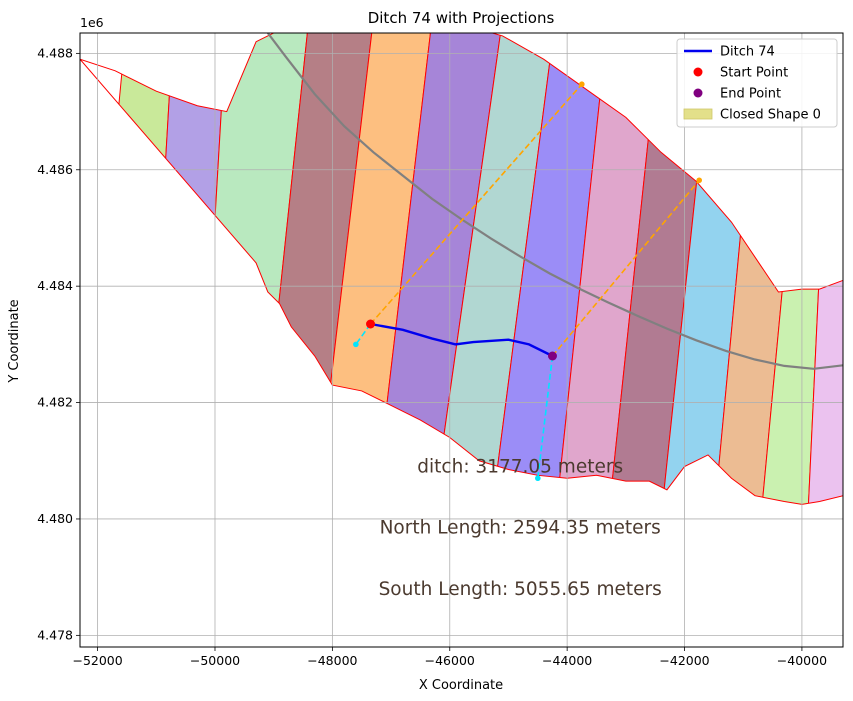  Describe the element at coordinates (55, 402) in the screenshot. I see `y-tick-label: 4.482` at that location.